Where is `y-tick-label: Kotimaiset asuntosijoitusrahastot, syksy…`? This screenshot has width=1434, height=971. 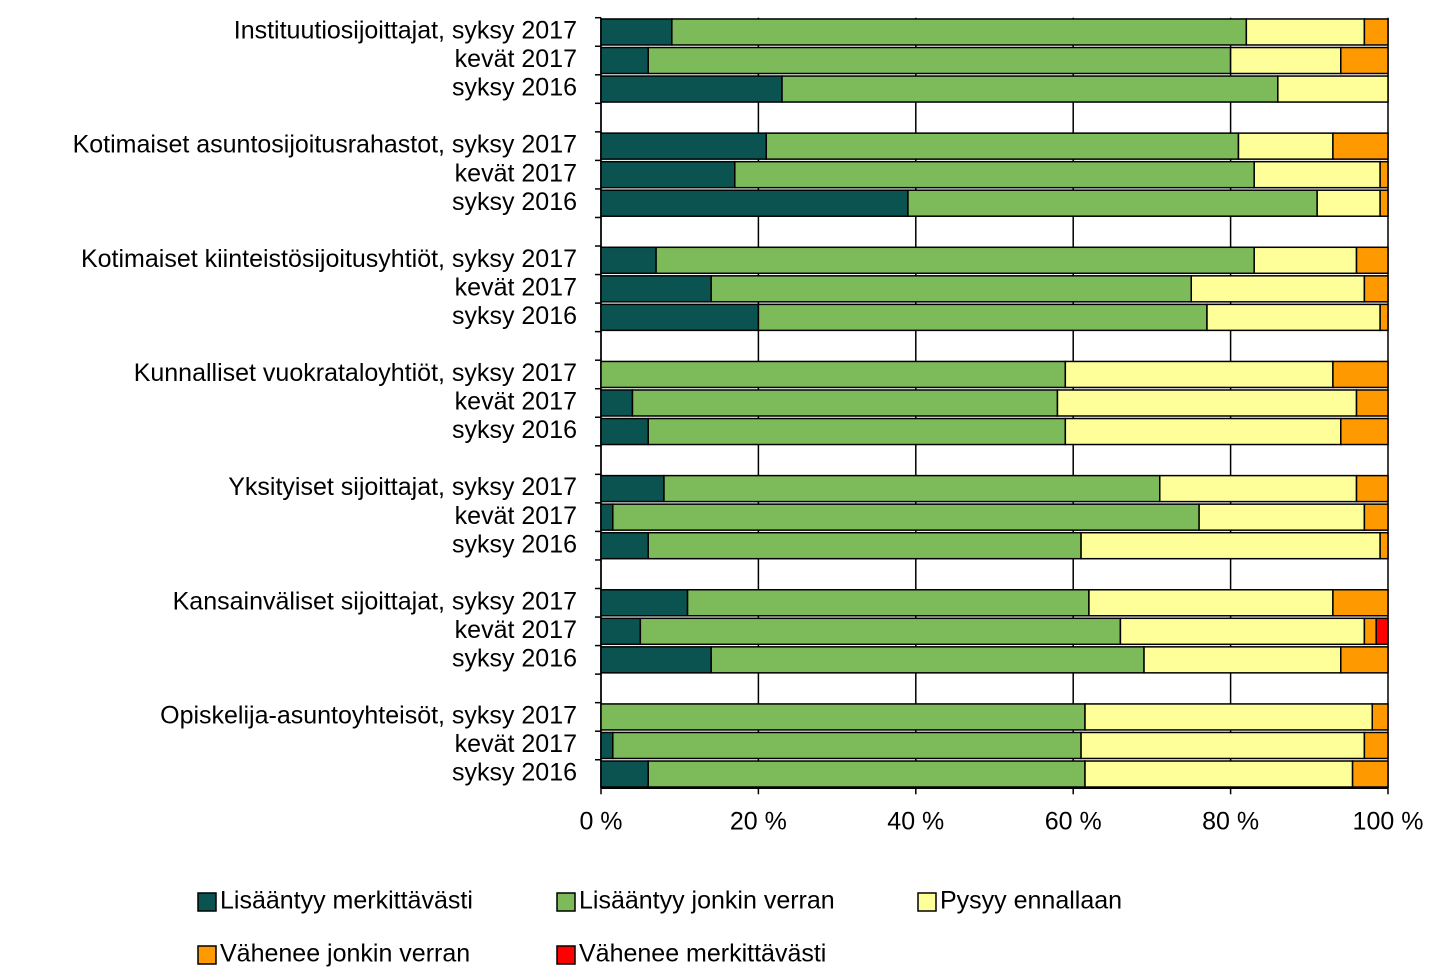 y-tick-label: Kotimaiset asuntosijoitusrahastot, syksy… is located at coordinates (325, 145).